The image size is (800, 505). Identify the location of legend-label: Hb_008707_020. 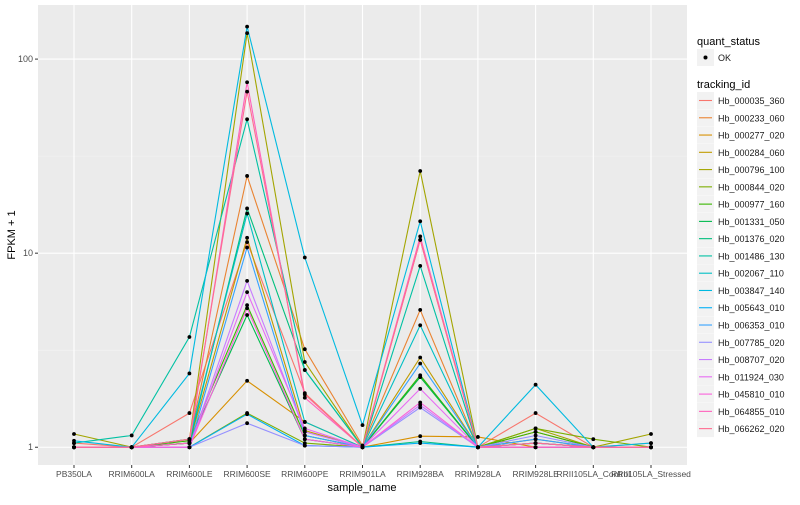
(751, 360).